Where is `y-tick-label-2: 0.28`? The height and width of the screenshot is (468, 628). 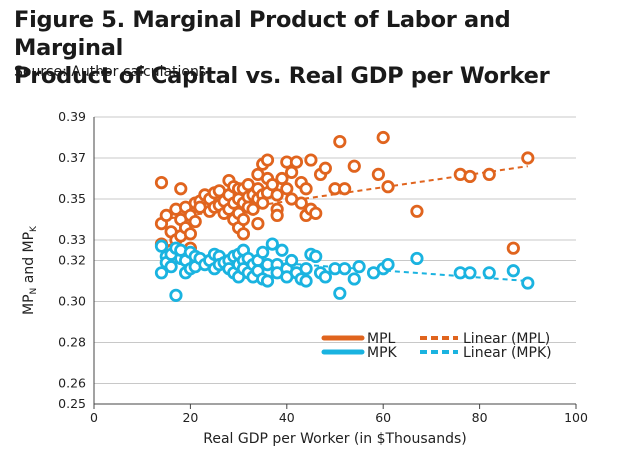 y-tick-label-2: 0.28 is located at coordinates (72, 342).